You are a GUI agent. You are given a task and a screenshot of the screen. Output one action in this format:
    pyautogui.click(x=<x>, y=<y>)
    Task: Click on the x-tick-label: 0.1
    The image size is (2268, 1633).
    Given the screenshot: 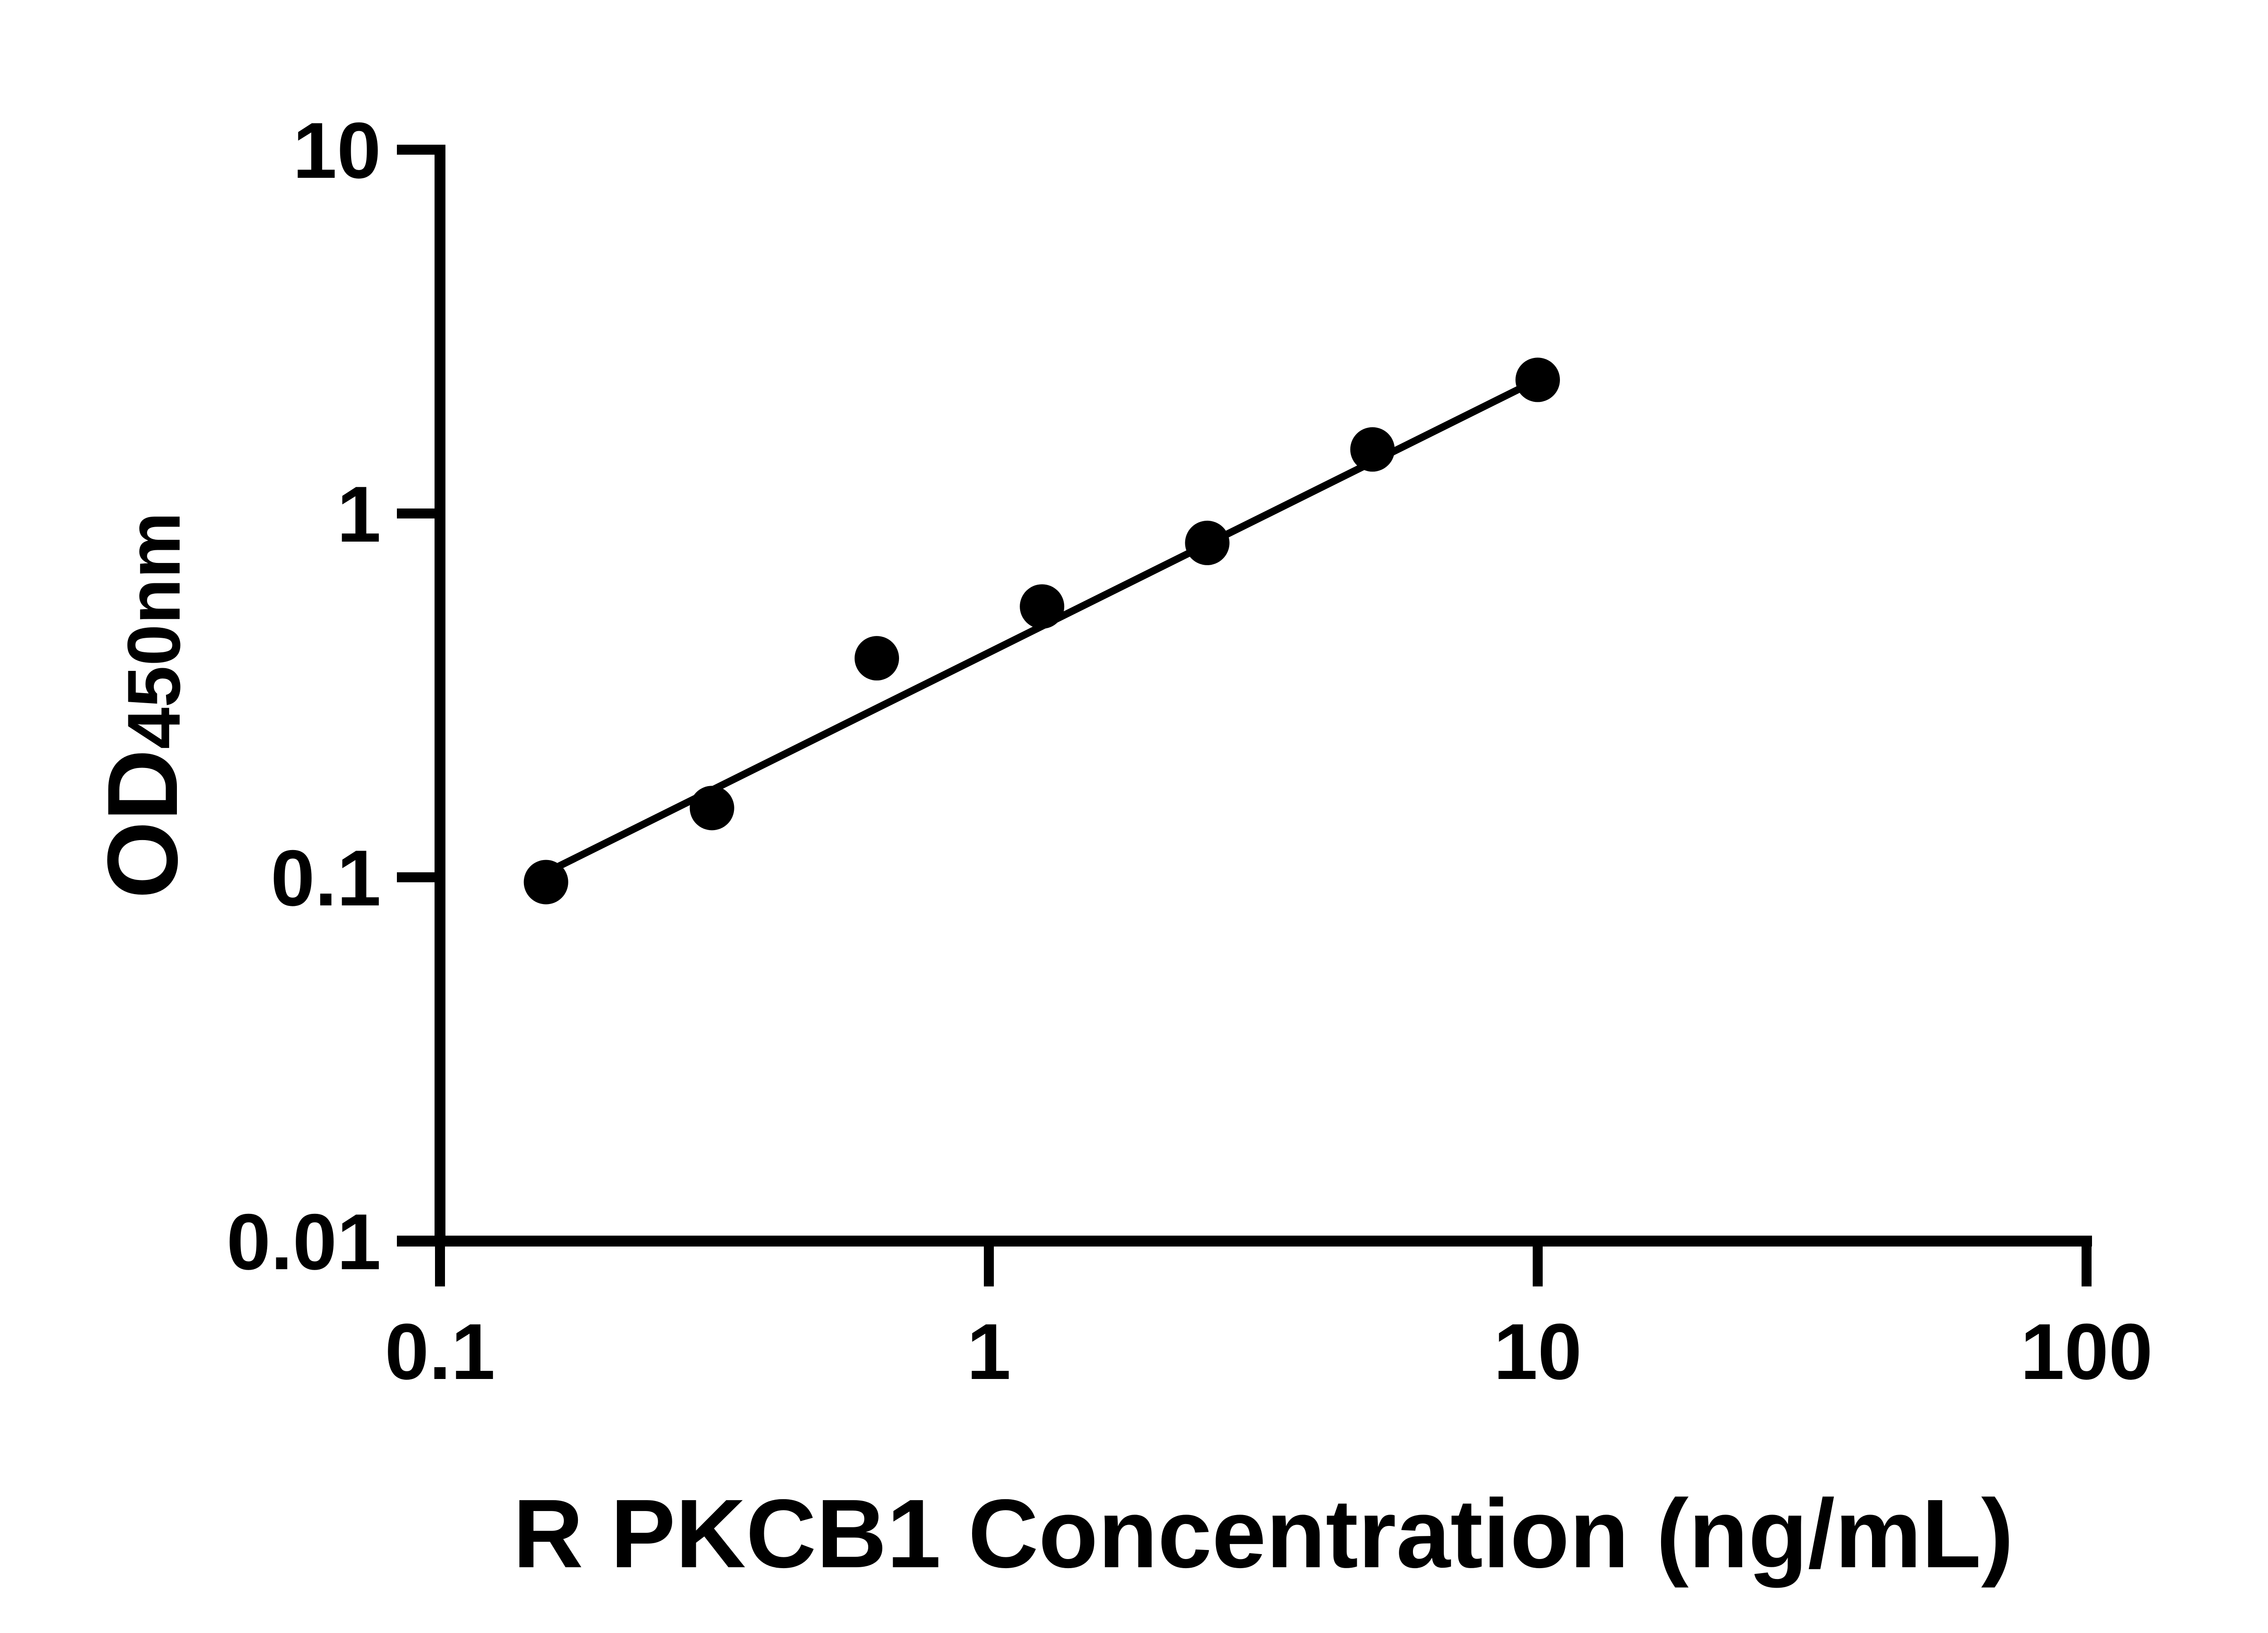 What is the action you would take?
    pyautogui.click(x=440, y=1352)
    